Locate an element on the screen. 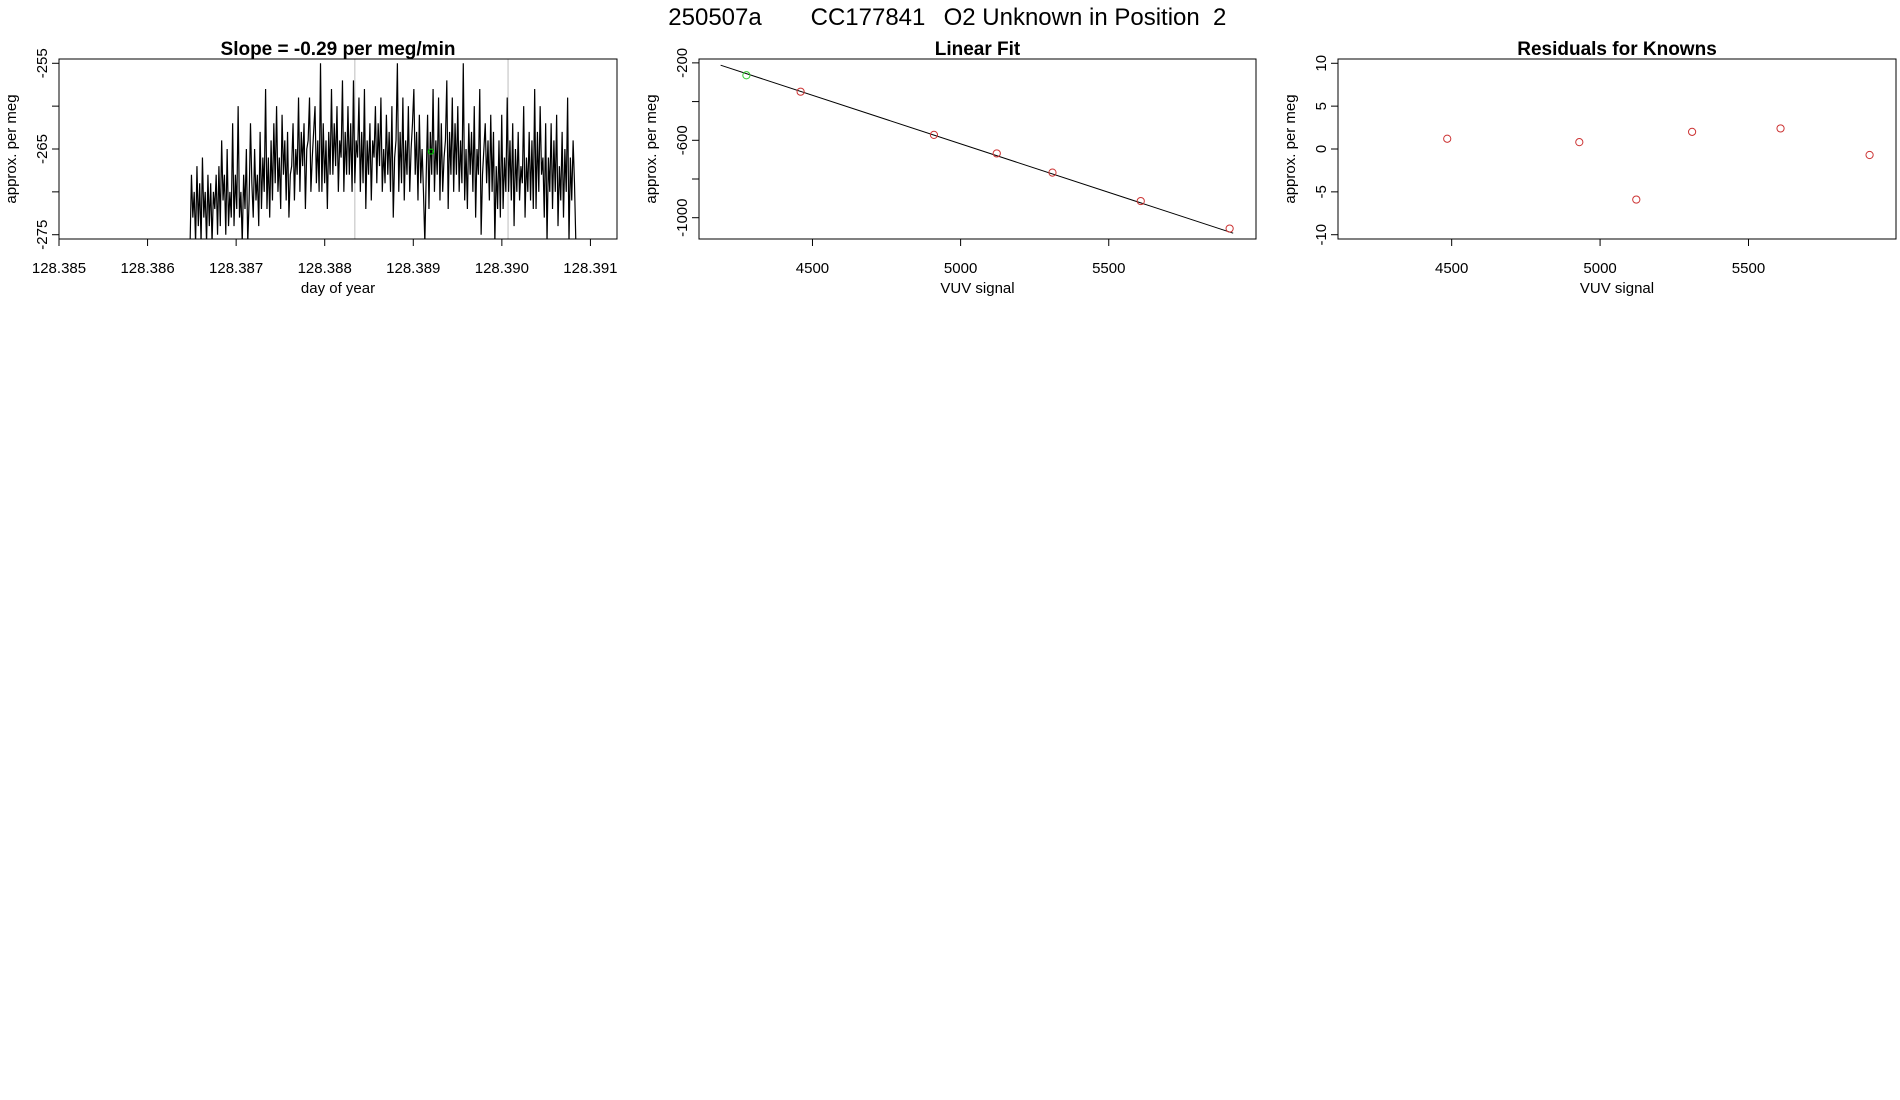  y-tick-label: -5 is located at coordinates (1321, 191).